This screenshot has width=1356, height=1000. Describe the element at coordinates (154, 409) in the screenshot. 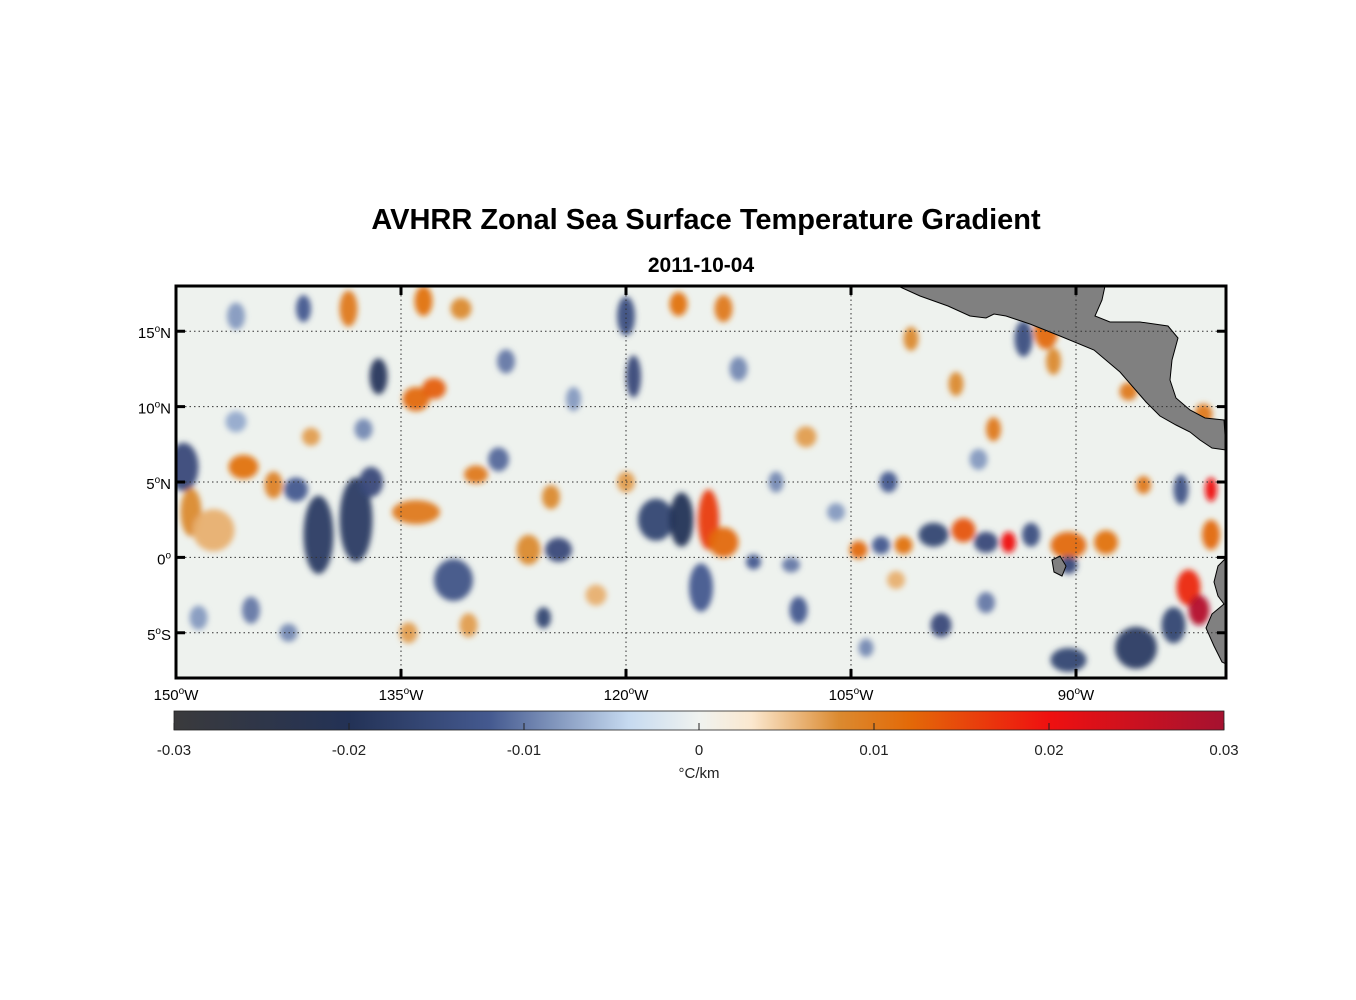

I see `lat-label: 10oN` at that location.